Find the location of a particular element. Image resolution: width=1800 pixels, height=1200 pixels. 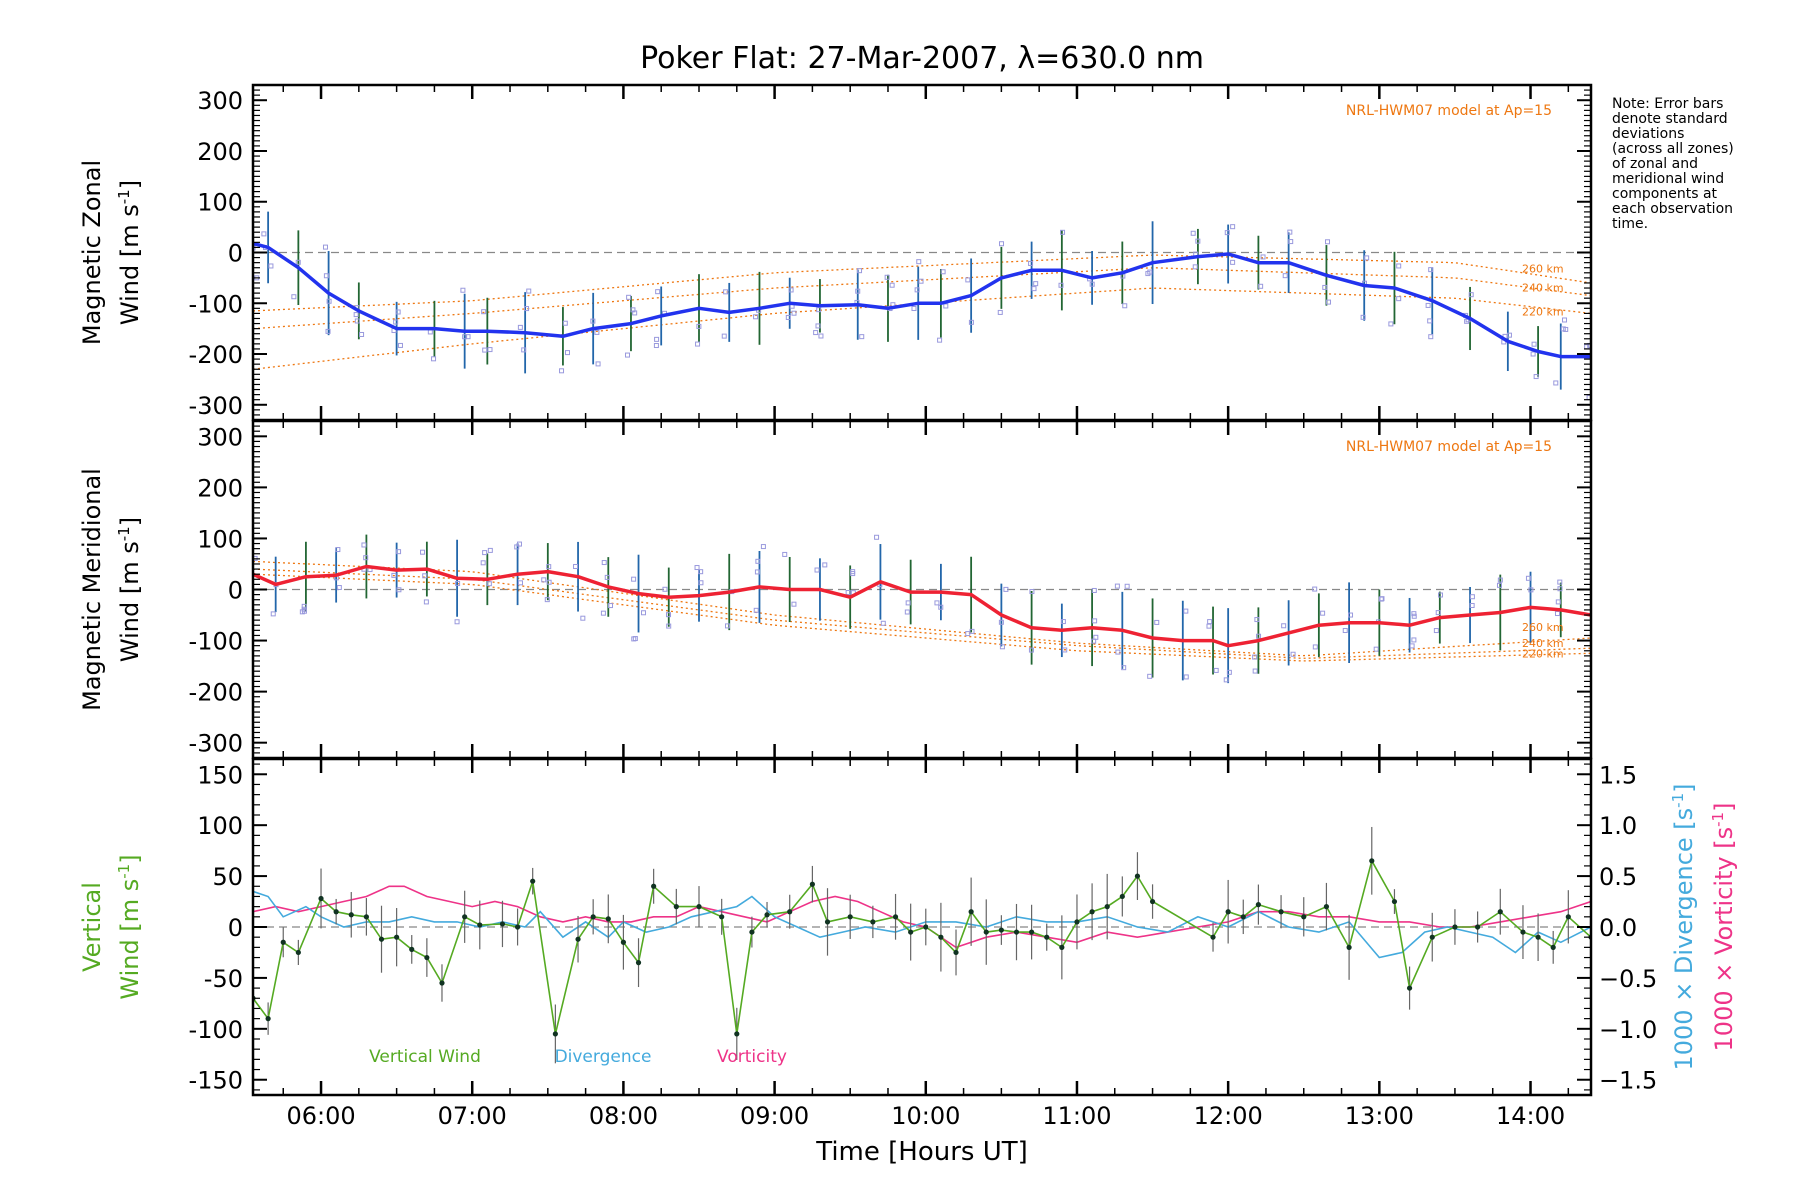

meridional-model-curve-260km is located at coordinates (922, 608).